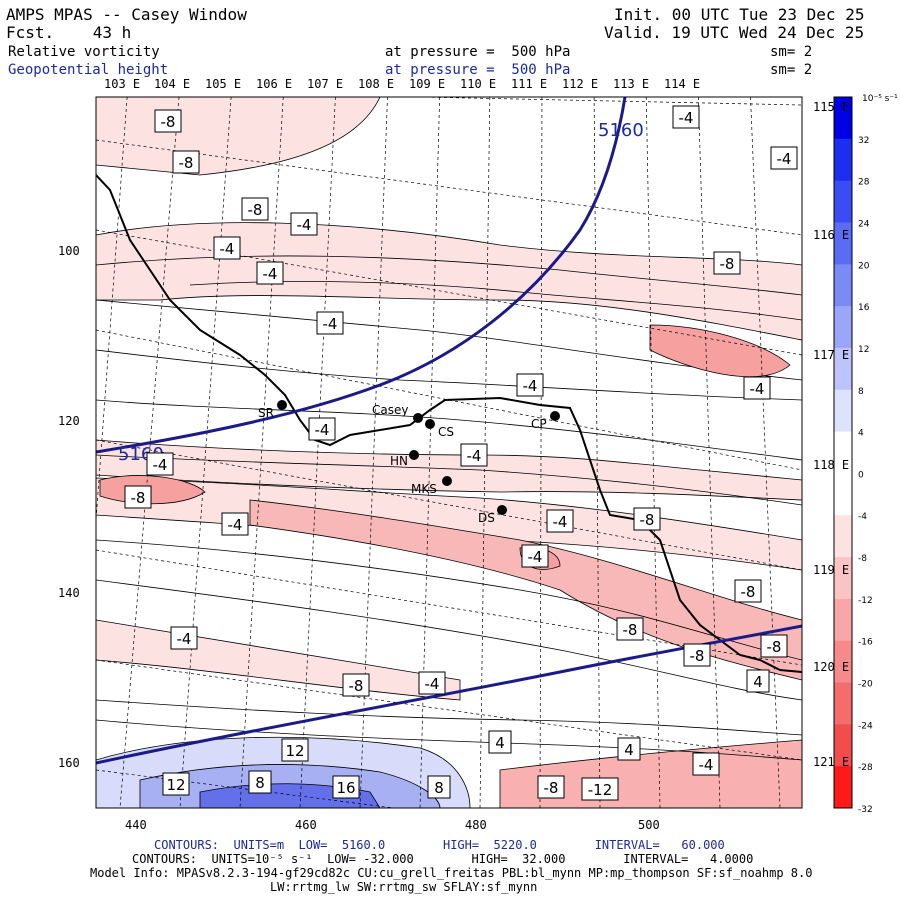 The image size is (900, 900). I want to click on colorbar-label: 20, so click(864, 266).